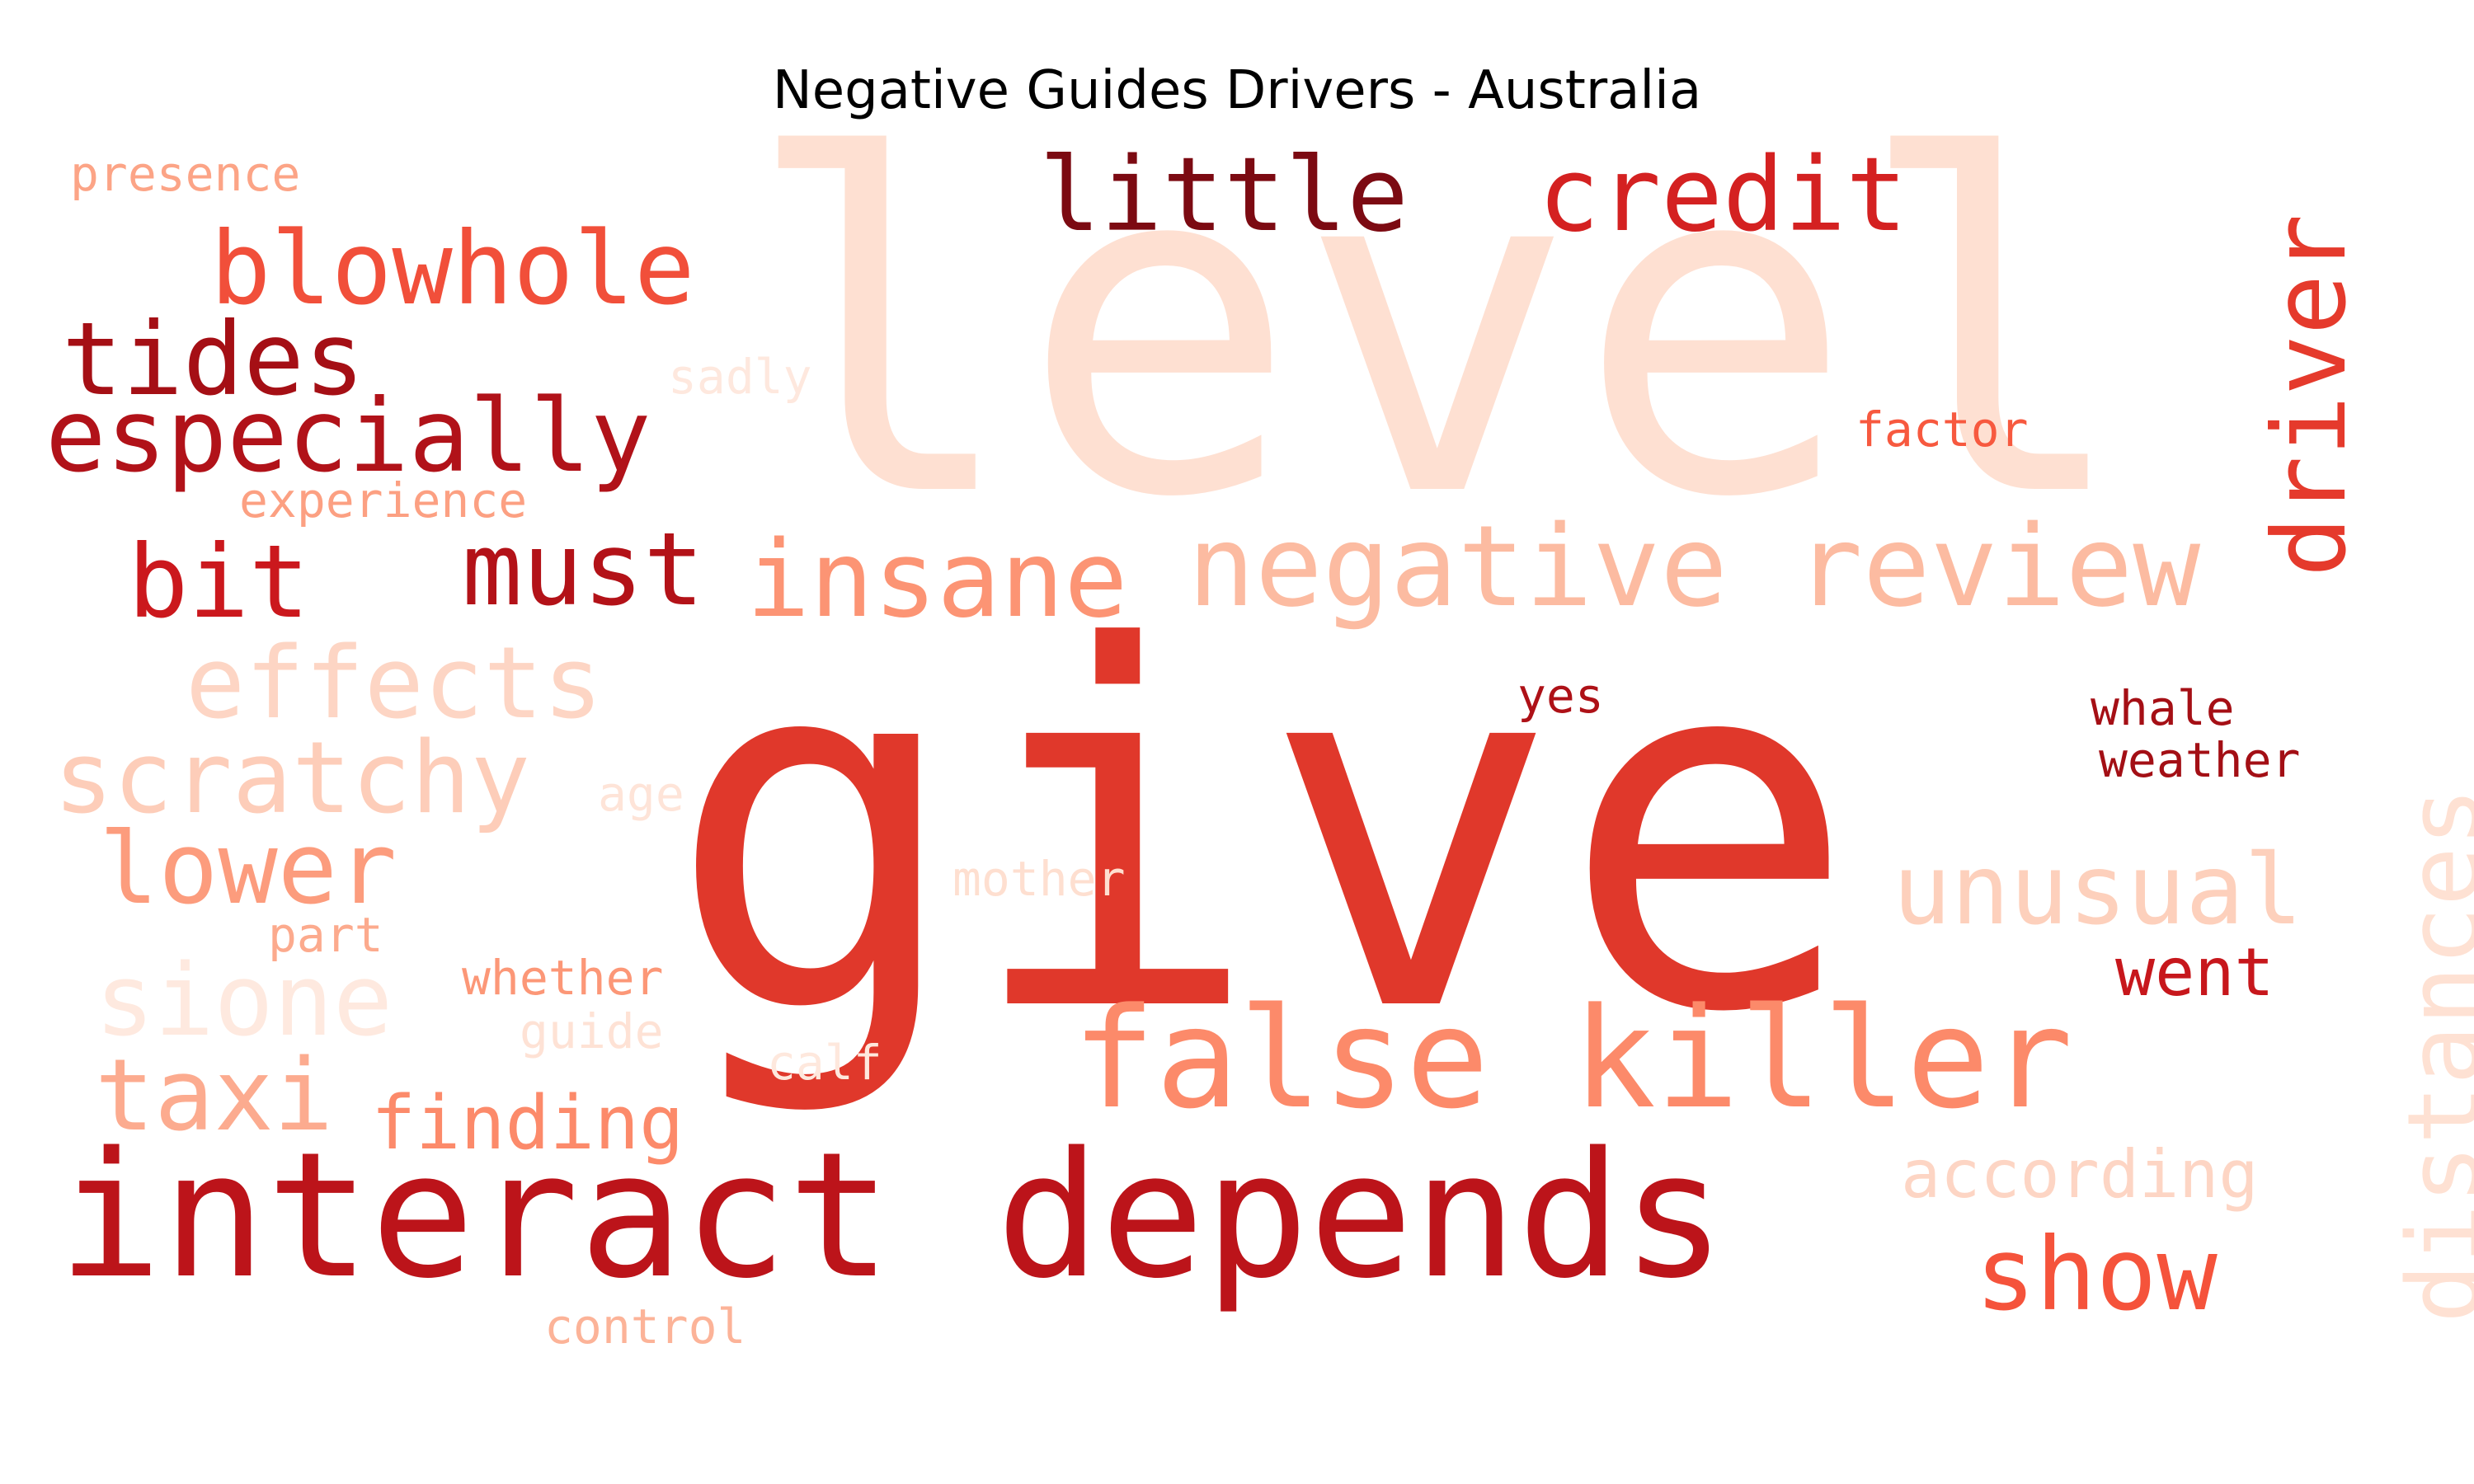  Describe the element at coordinates (892, 1216) in the screenshot. I see `word-interact-depends: interact depends` at that location.